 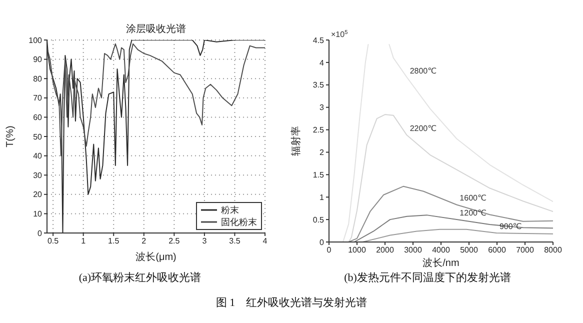 I want to click on legend-label: 固化粉末, so click(x=239, y=222).